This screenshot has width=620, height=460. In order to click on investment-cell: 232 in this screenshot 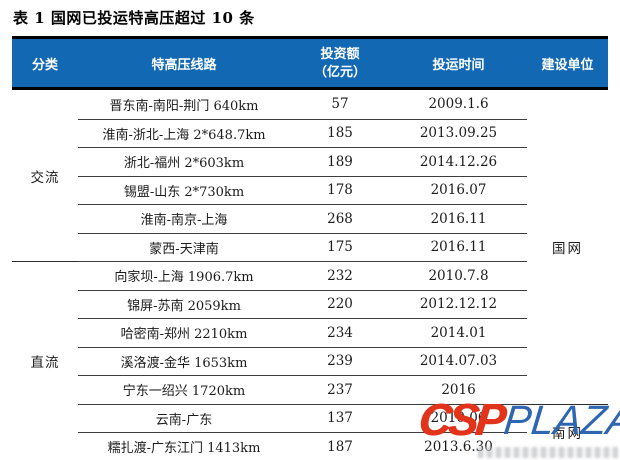, I will do `click(340, 275)`.